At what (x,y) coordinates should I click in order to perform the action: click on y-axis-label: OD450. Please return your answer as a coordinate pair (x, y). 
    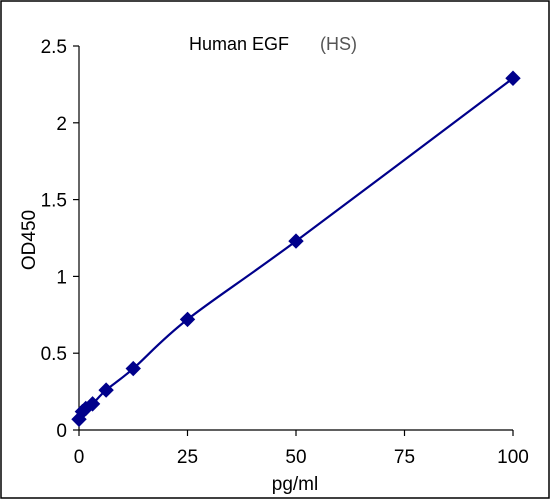
    Looking at the image, I should click on (29, 240).